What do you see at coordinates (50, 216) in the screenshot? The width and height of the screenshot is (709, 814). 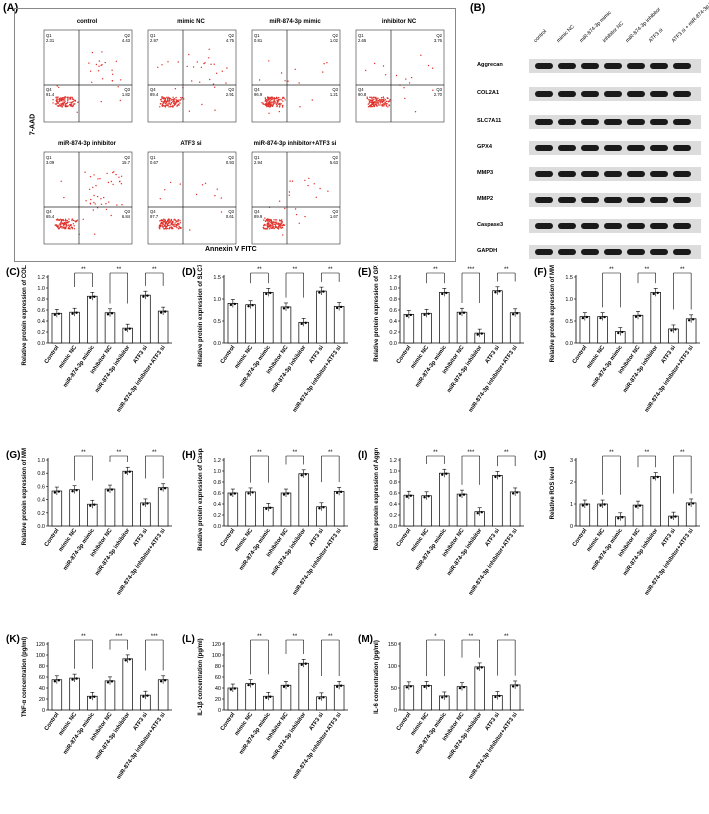 I see `quadrant-value-q4: 65.4` at bounding box center [50, 216].